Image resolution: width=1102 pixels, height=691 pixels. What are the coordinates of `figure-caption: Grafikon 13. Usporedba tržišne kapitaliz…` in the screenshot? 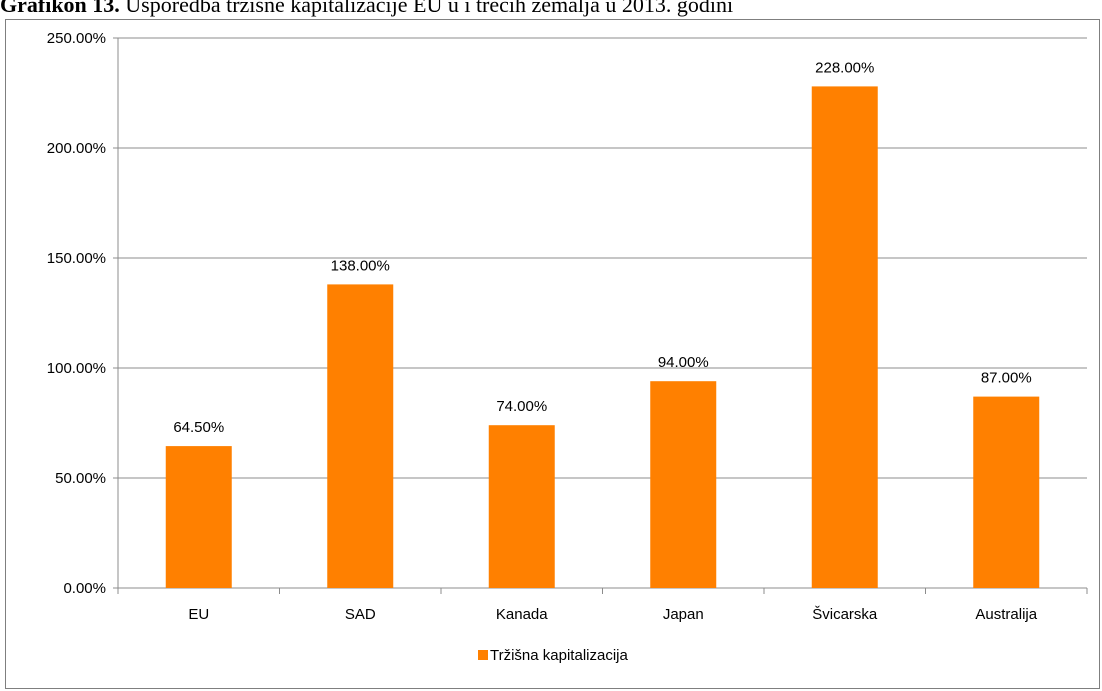 It's located at (551, 12).